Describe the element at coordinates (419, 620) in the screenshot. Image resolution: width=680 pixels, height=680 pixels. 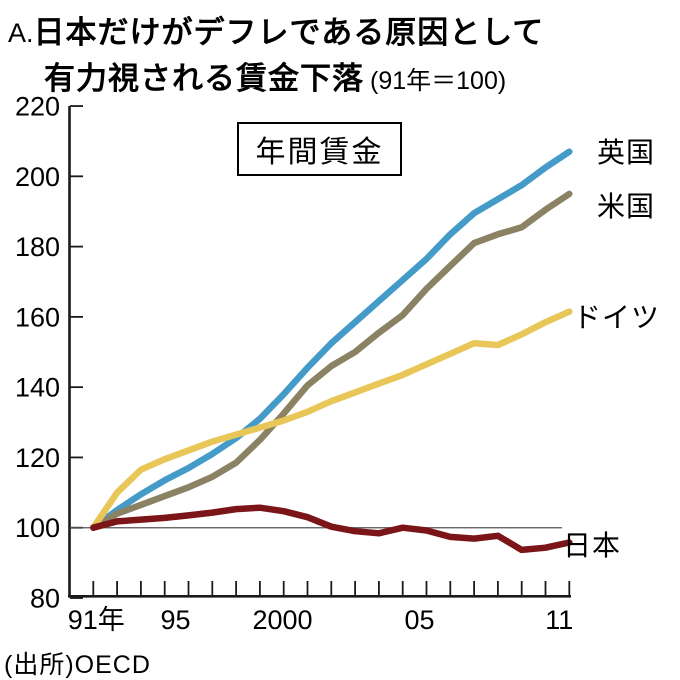
I see `x-tick-label: 05` at that location.